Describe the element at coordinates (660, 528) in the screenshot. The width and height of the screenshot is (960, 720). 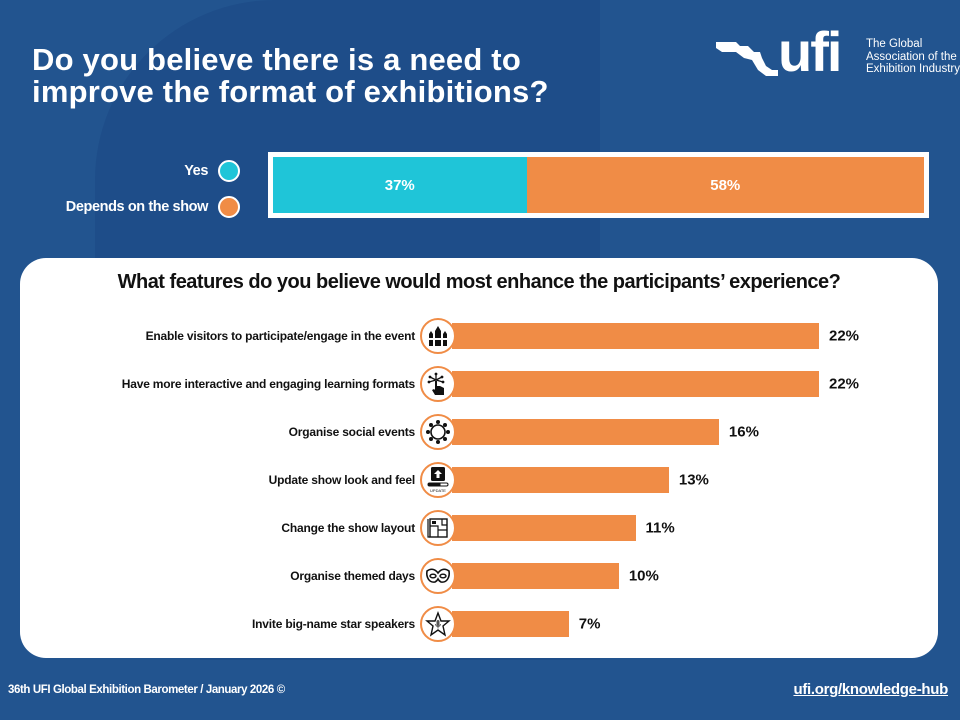
I see `bar-value-label: 11%` at that location.